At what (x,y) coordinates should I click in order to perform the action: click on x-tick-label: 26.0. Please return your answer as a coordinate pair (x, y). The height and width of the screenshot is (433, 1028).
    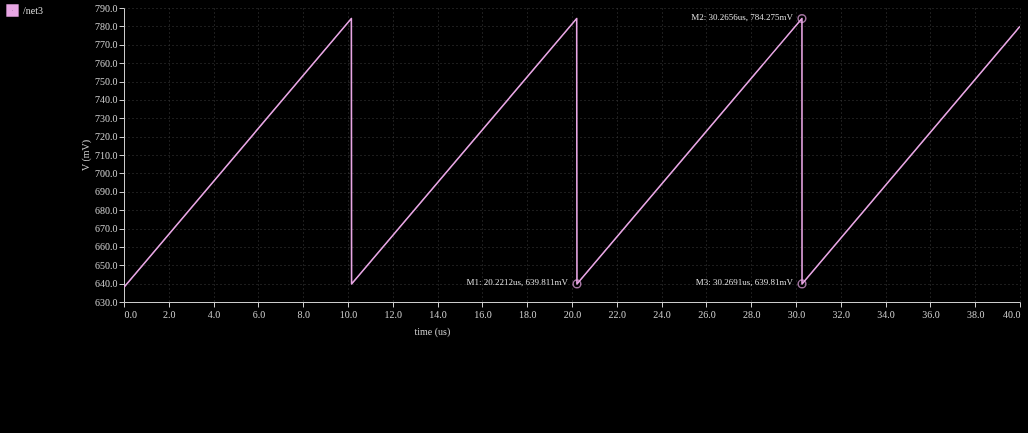
    Looking at the image, I should click on (707, 314).